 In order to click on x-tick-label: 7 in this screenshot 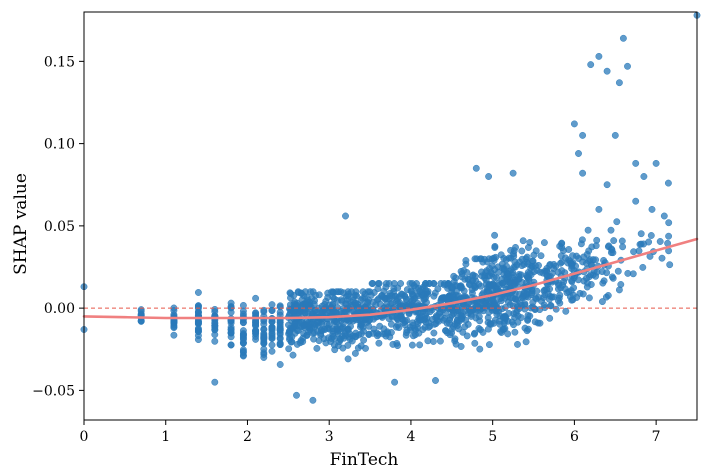, I will do `click(656, 437)`.